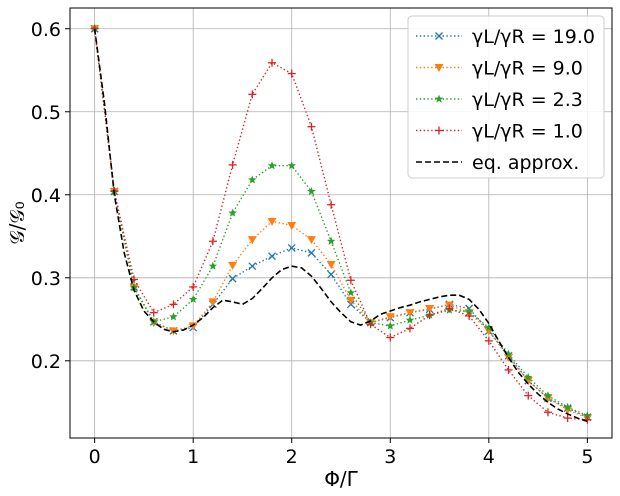 This screenshot has width=620, height=496. Describe the element at coordinates (292, 457) in the screenshot. I see `x-tick-label: 2` at that location.